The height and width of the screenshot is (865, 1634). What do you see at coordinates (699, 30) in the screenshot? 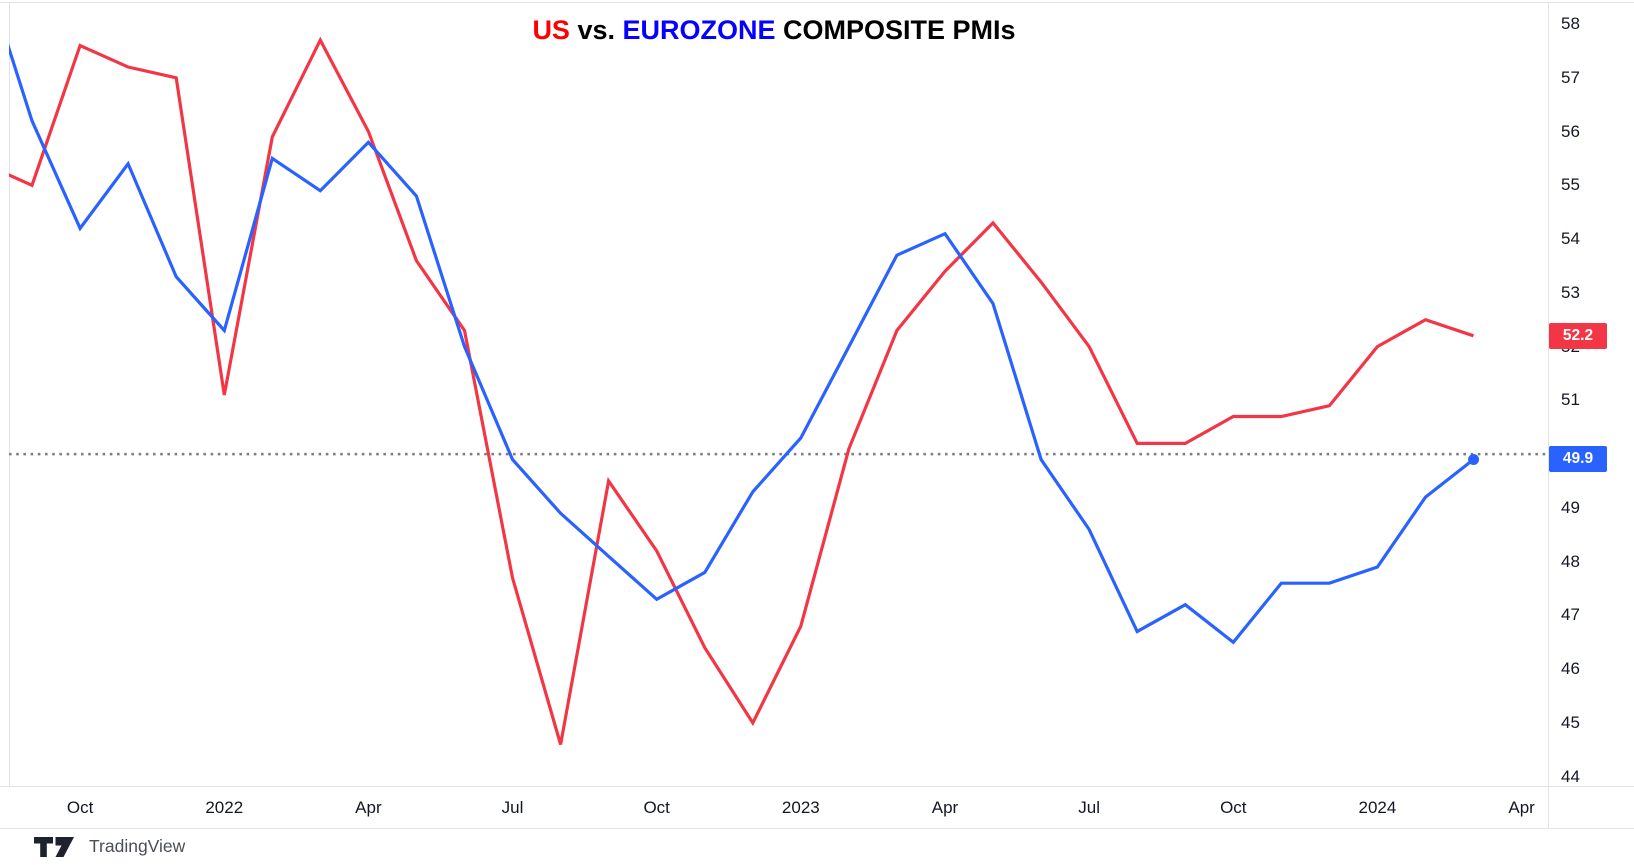
I see `chart-title-eurozone: EUROZONE` at bounding box center [699, 30].